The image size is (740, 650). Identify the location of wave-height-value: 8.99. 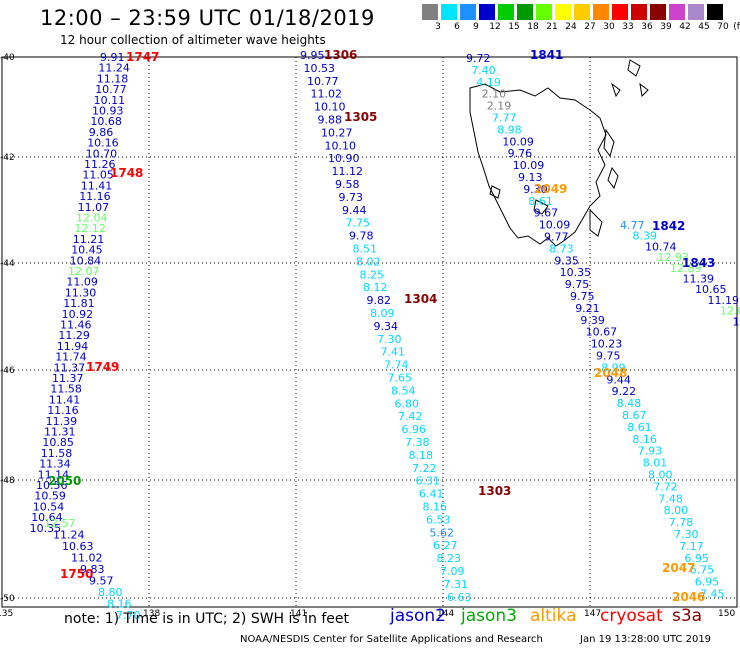
(613, 367).